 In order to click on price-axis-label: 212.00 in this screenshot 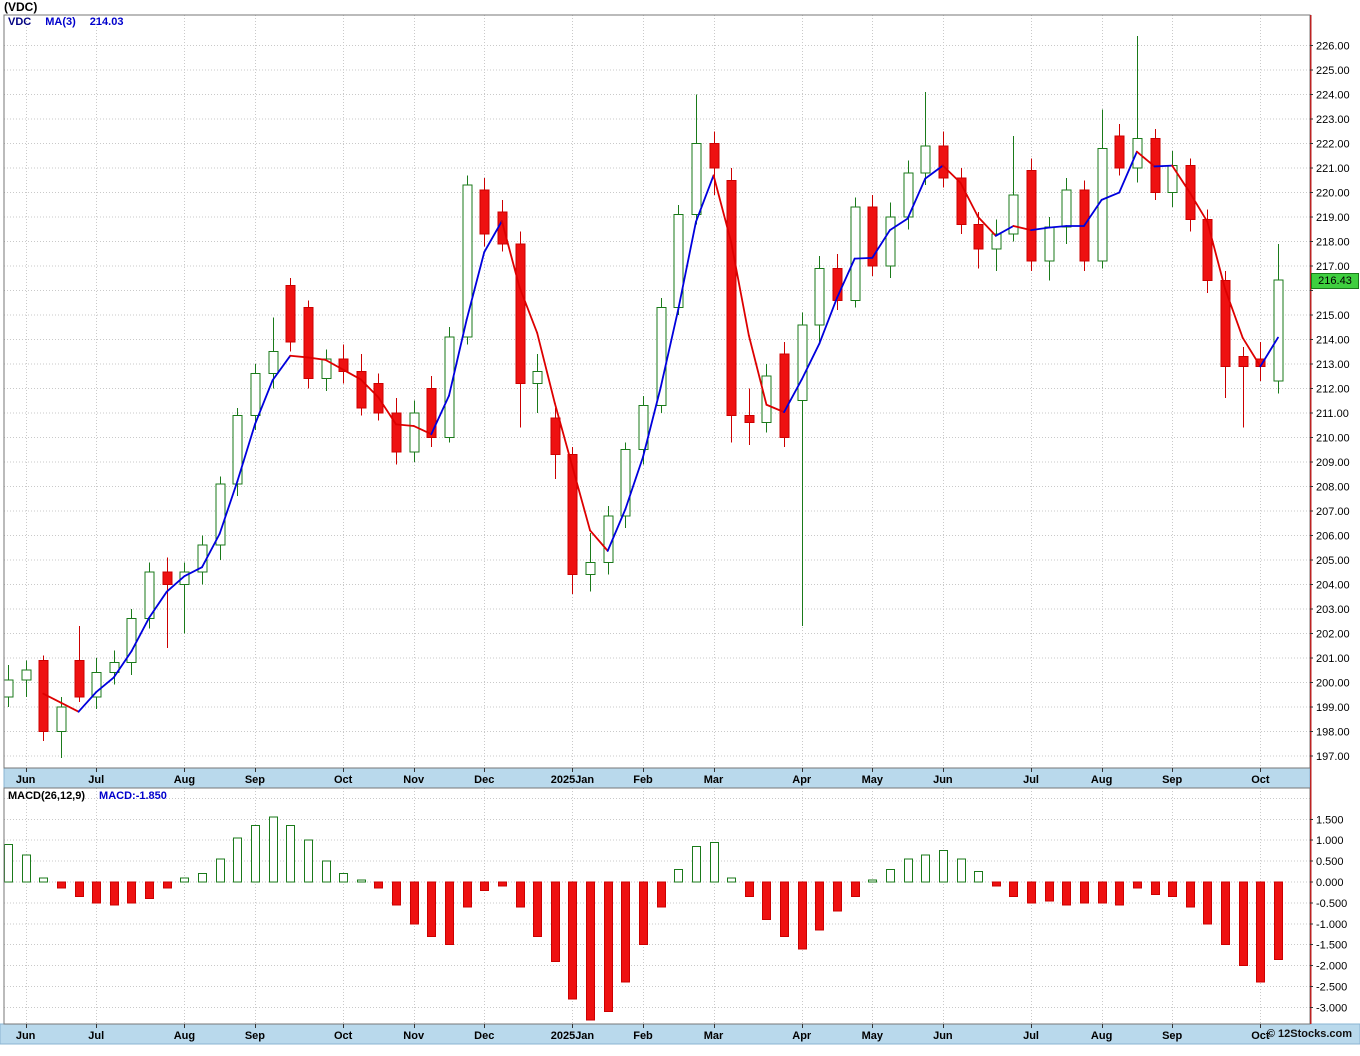, I will do `click(1333, 389)`.